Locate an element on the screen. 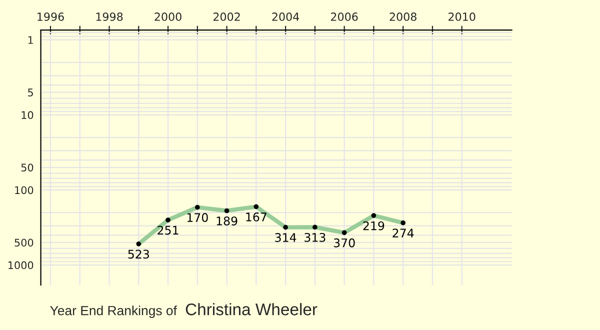 This screenshot has height=330, width=600. y-tick-label: 50 is located at coordinates (27, 168).